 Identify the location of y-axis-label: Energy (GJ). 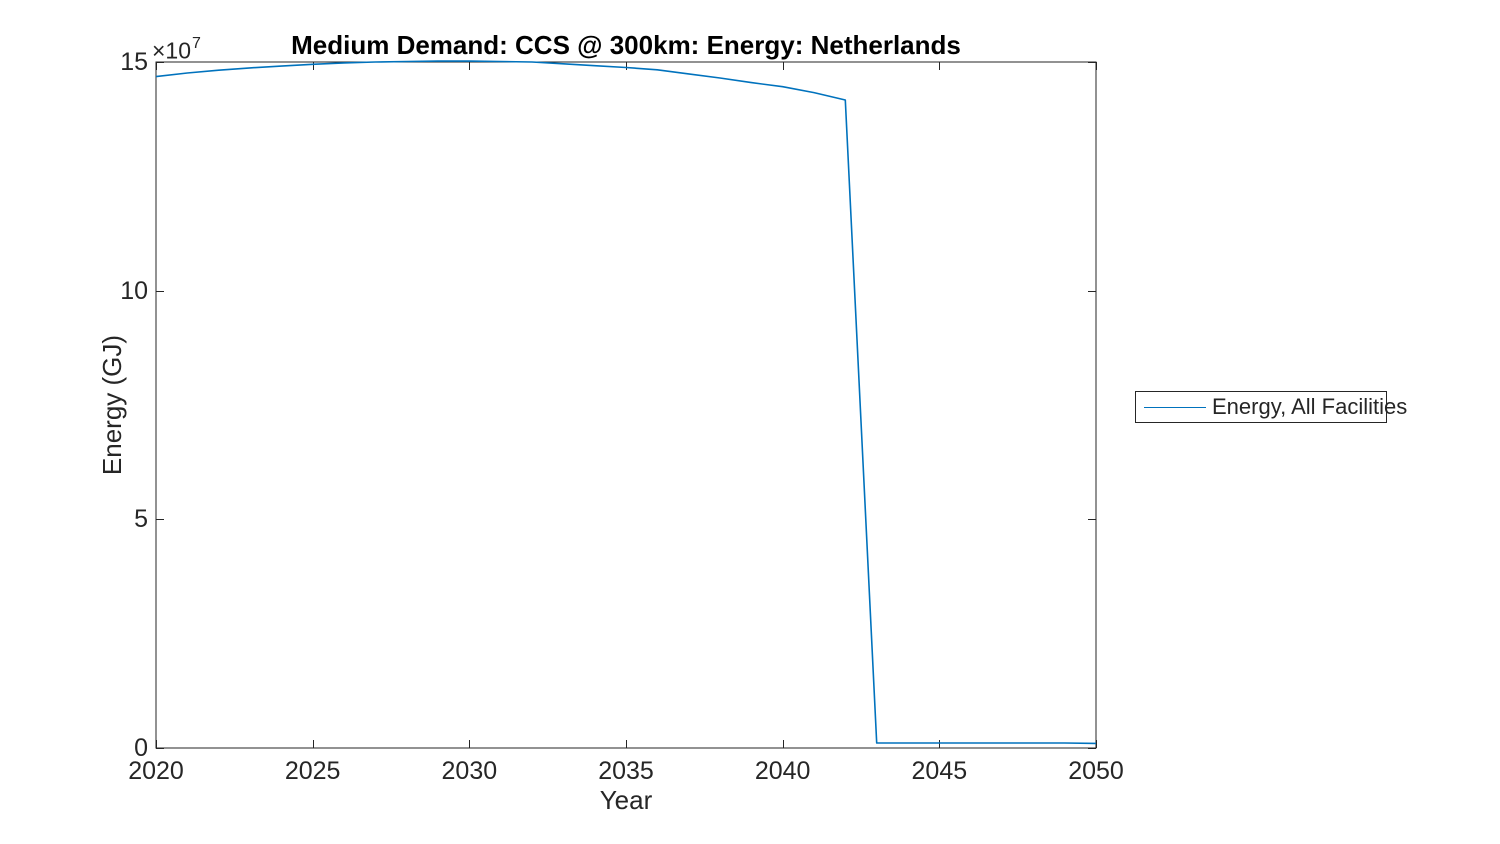
(112, 405).